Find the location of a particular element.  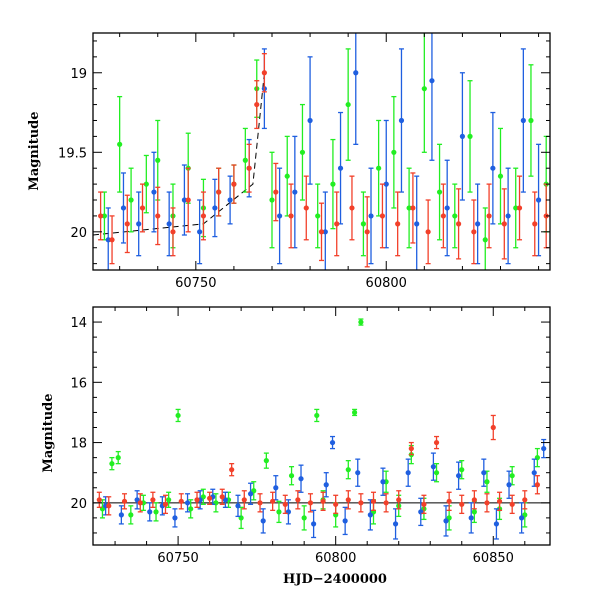

x-tick-label: 60800 is located at coordinates (386, 283).